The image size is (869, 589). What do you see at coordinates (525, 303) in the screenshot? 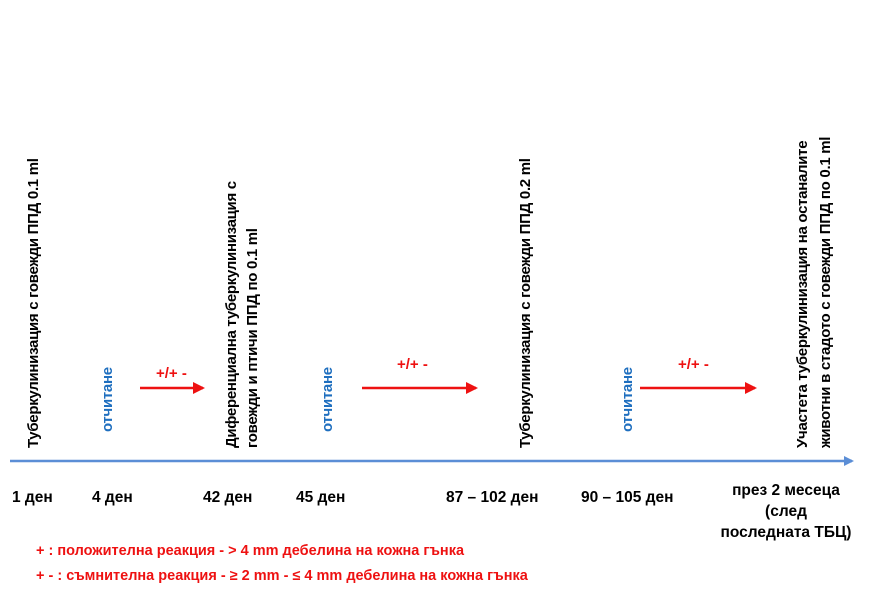
I see `step-3-label: Туберкулинизация с говежди ППД 0.2 ml` at bounding box center [525, 303].